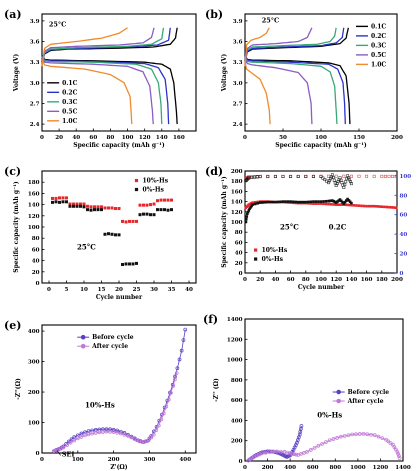  What do you see at coordinates (238, 22) in the screenshot?
I see `panel-b-y-tick-label: 3.9` at bounding box center [238, 22].